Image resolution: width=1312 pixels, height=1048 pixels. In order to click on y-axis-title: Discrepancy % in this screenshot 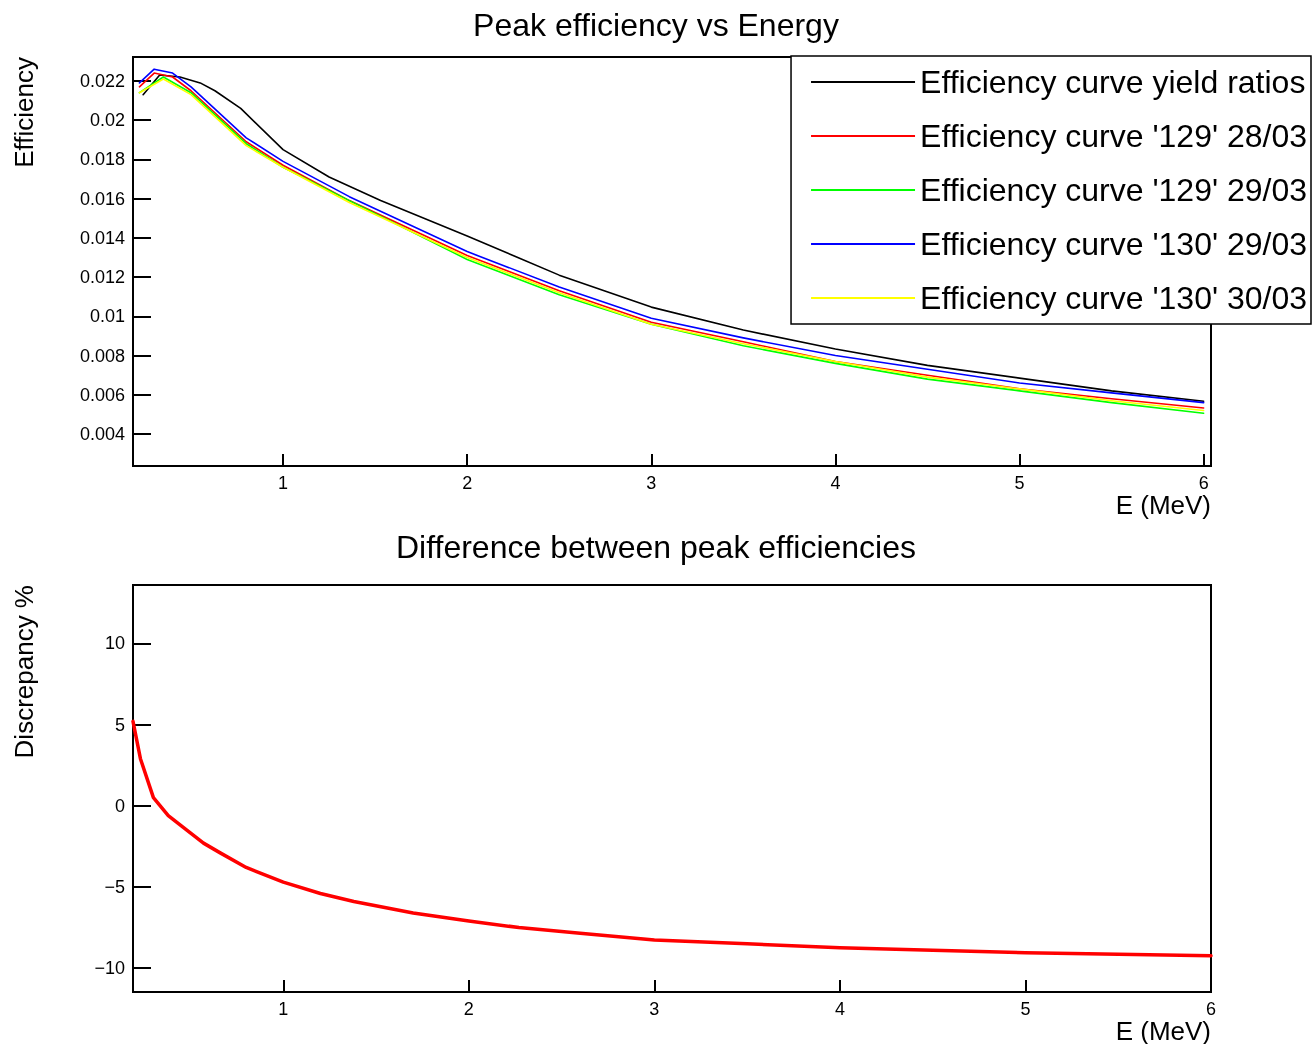, I will do `click(24, 672)`.